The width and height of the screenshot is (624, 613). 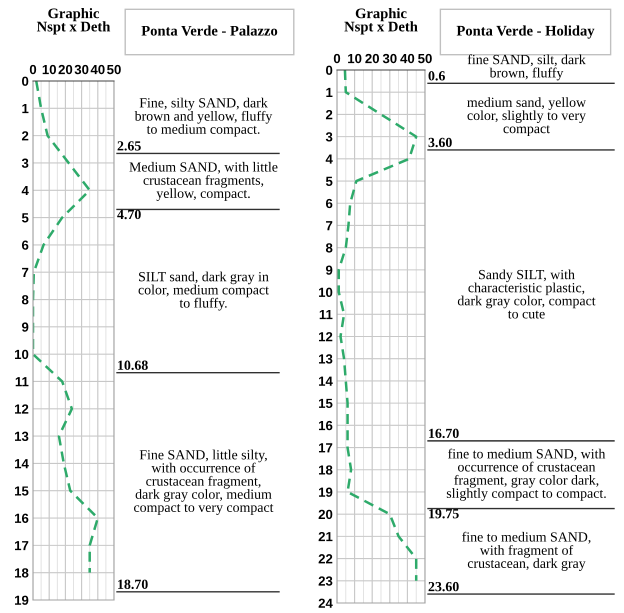 What do you see at coordinates (444, 433) in the screenshot?
I see `ref-line-label: 16.70` at bounding box center [444, 433].